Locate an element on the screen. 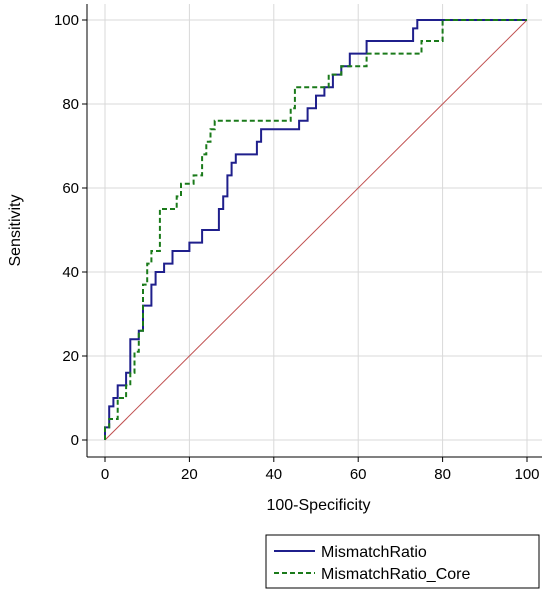 The height and width of the screenshot is (594, 546). y-tick-label-0: 0 is located at coordinates (75, 440).